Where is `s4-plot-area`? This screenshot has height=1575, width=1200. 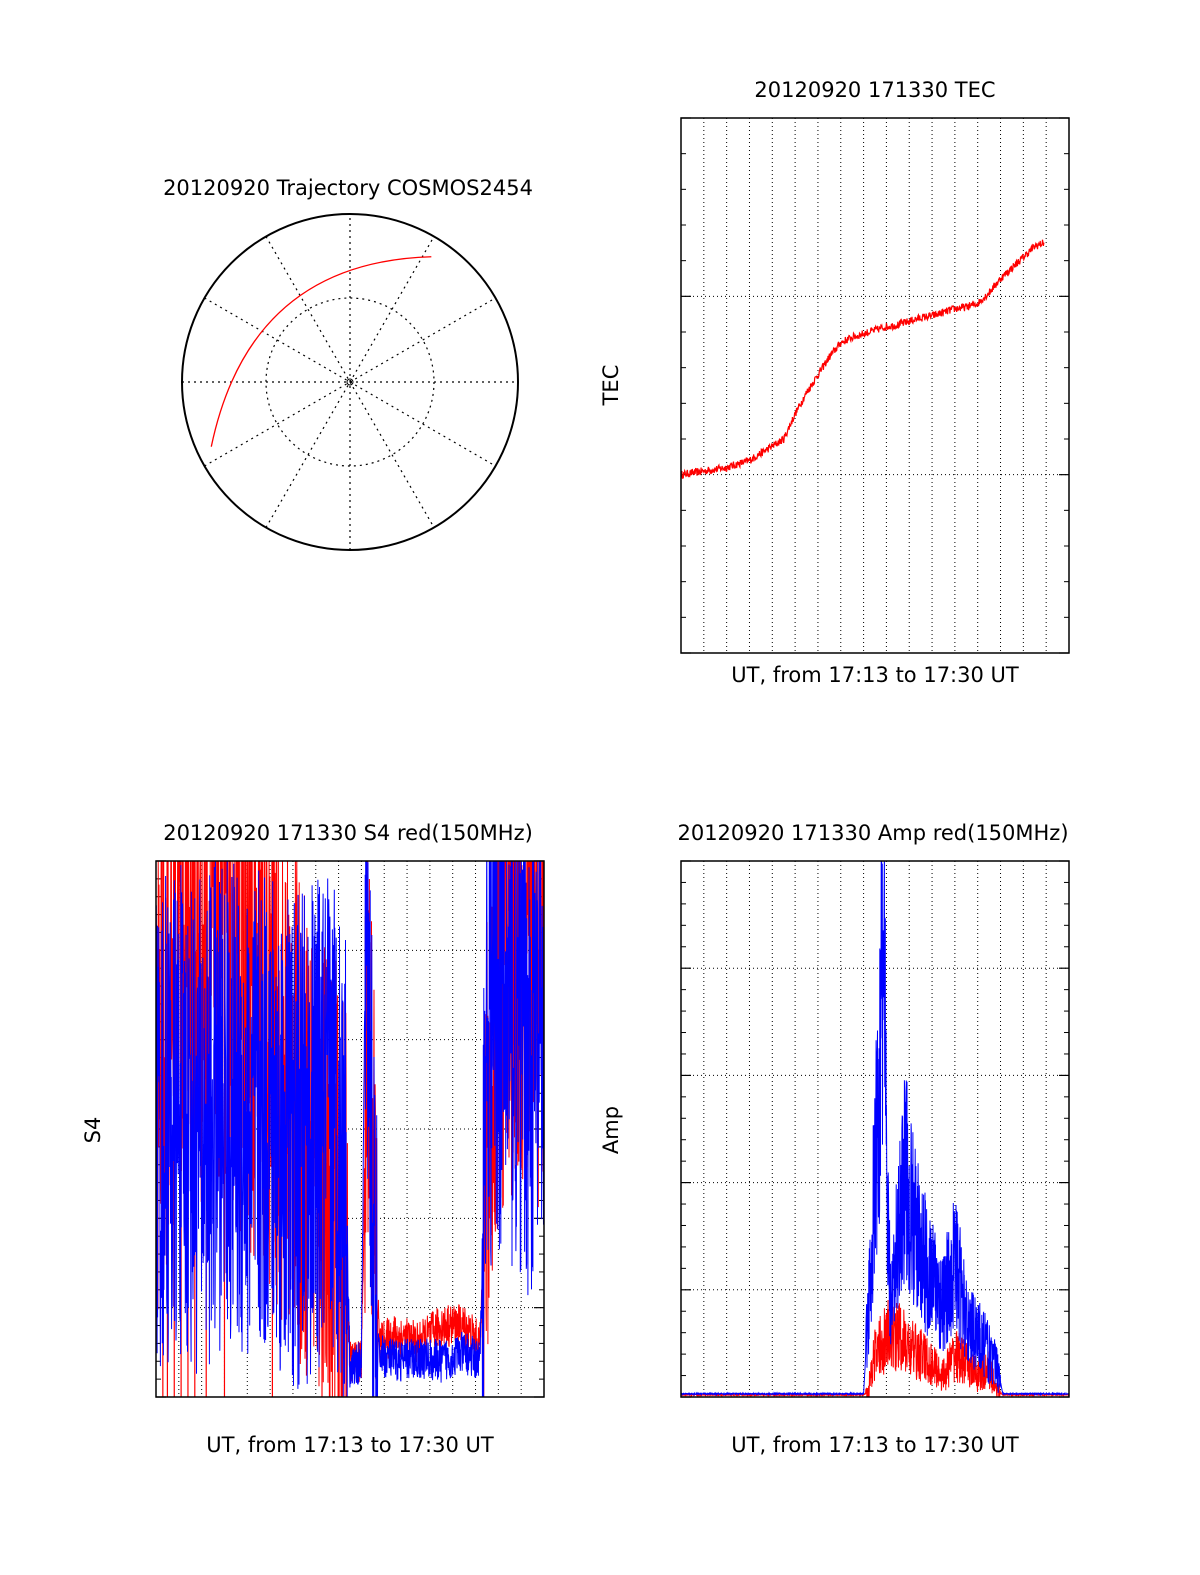 s4-plot-area is located at coordinates (350, 1129).